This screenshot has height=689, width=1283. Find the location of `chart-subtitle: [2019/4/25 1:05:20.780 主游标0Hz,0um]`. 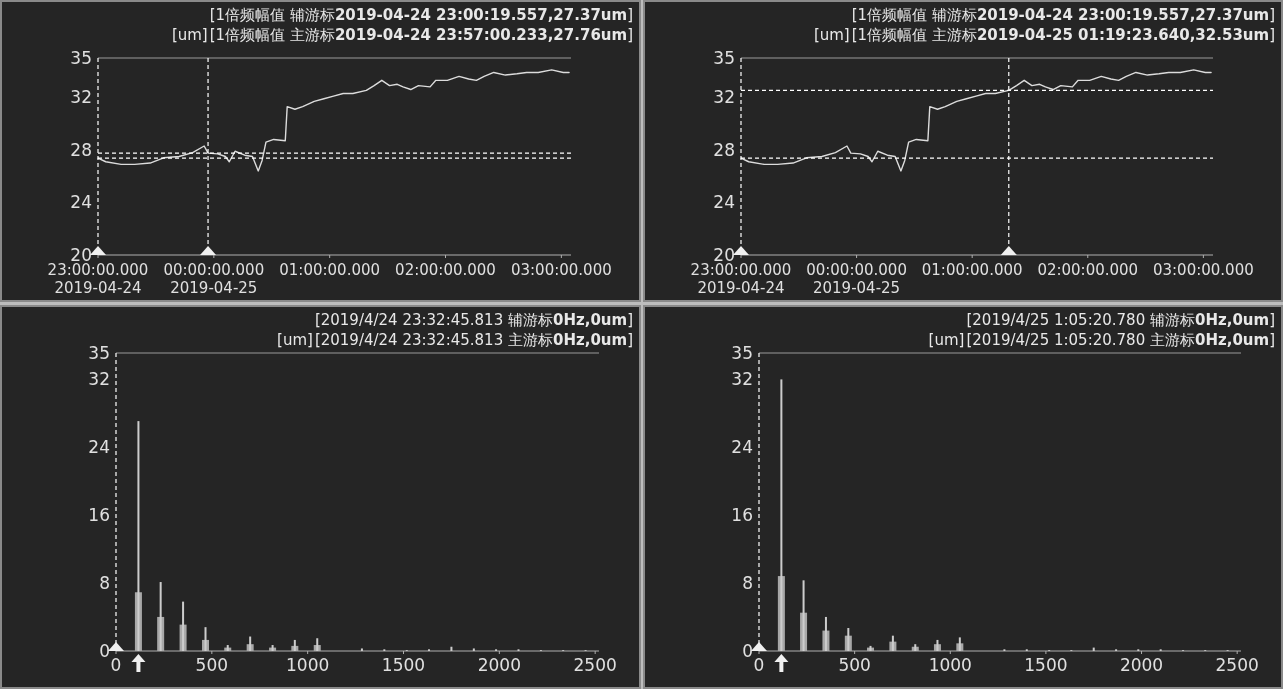

chart-subtitle: [2019/4/25 1:05:20.780 主游标0Hz,0um] is located at coordinates (1120, 340).